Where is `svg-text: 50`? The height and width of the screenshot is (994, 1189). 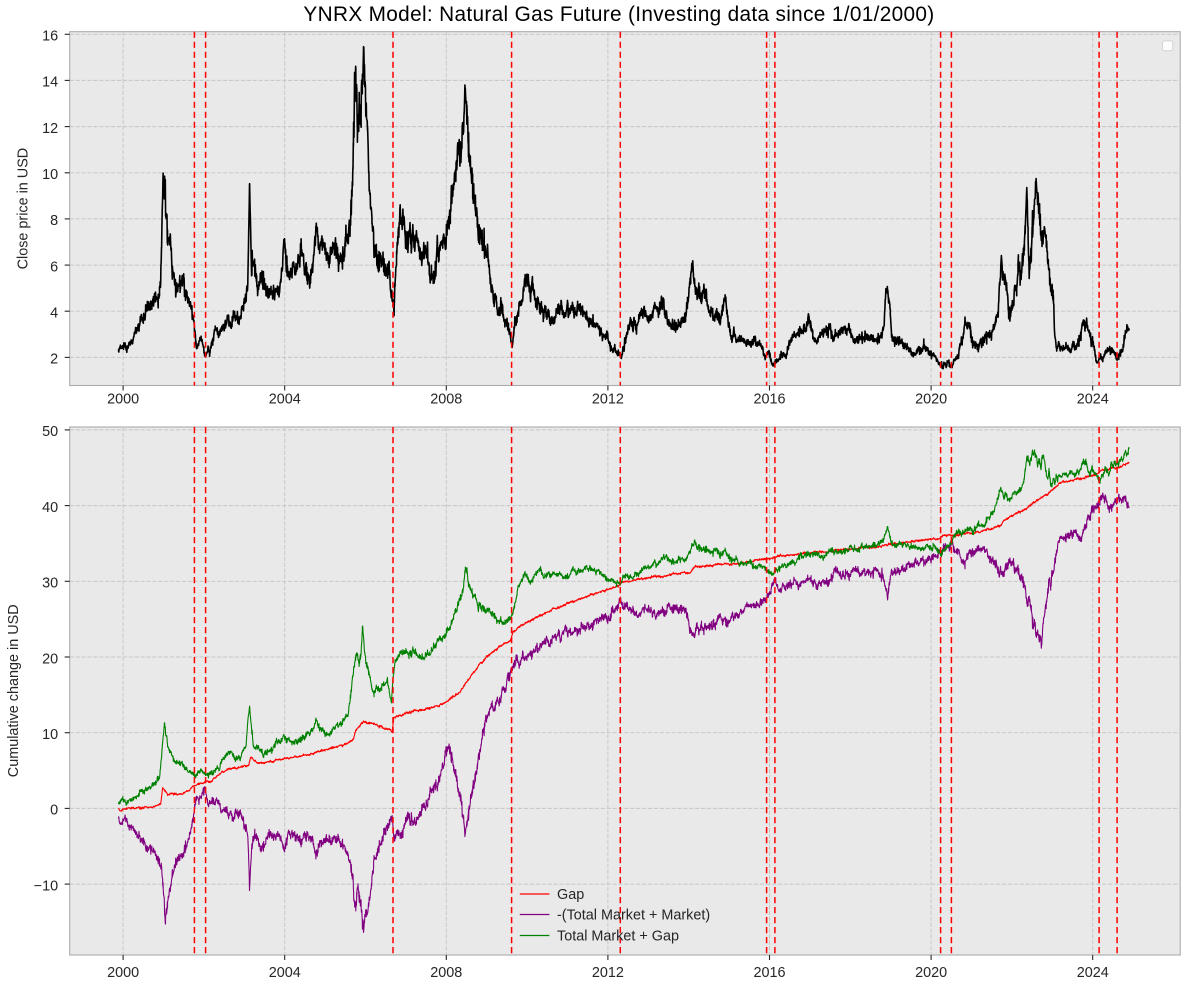
svg-text: 50 is located at coordinates (50, 432).